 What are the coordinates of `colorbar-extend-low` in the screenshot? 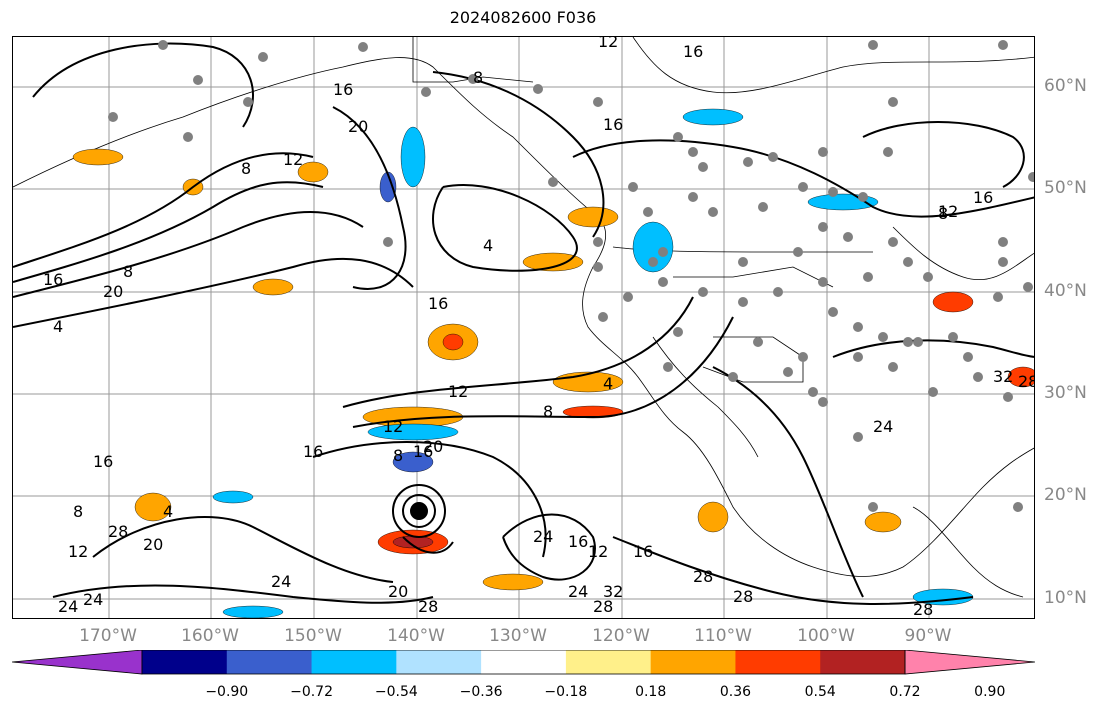 It's located at (77, 662).